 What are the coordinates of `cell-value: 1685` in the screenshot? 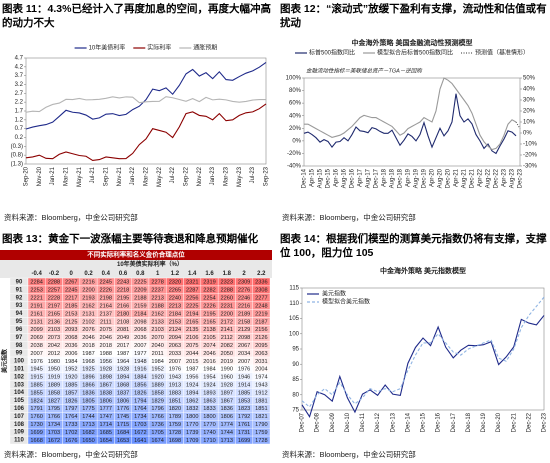 It's located at (106, 433).